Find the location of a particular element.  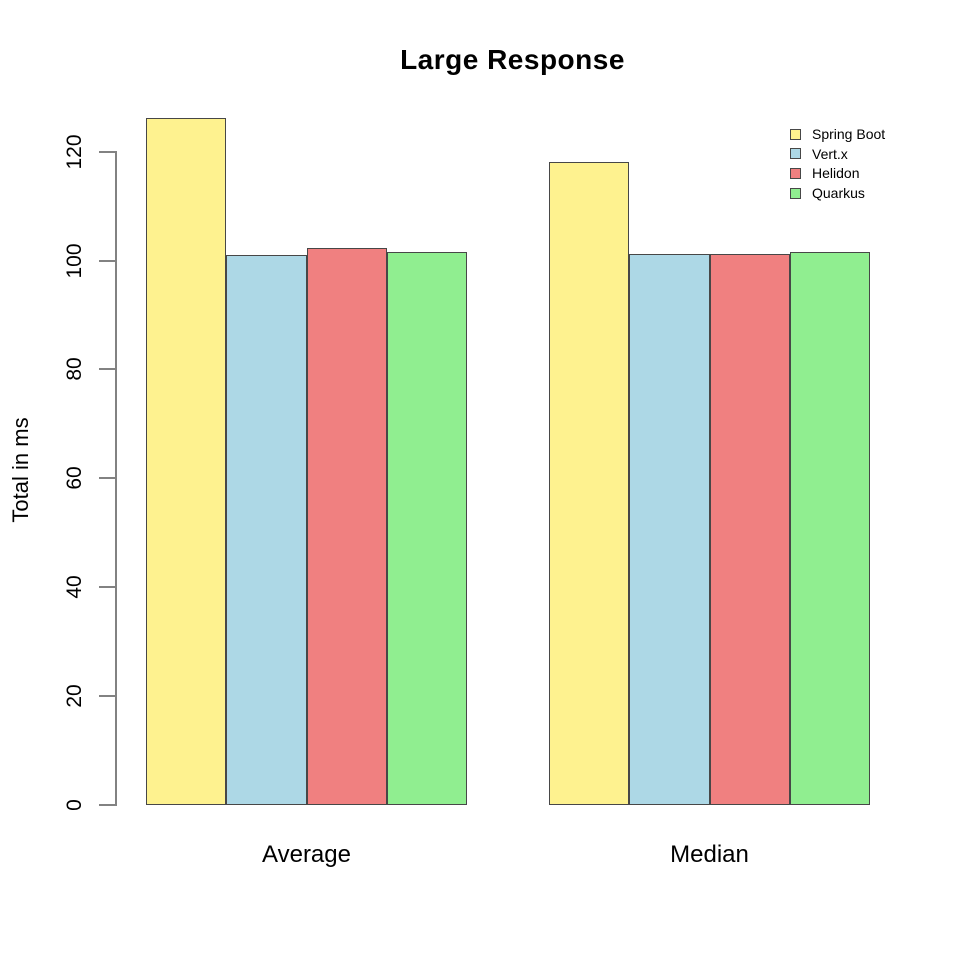

y-tick-label: 40 is located at coordinates (74, 587).